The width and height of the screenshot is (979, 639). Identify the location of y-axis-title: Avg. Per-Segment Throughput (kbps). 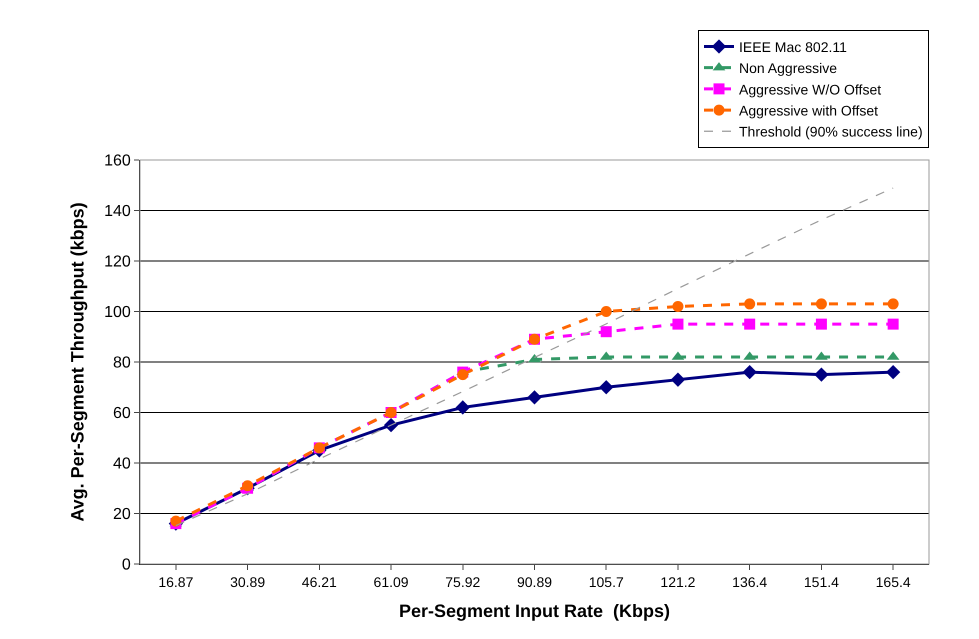
(77, 362).